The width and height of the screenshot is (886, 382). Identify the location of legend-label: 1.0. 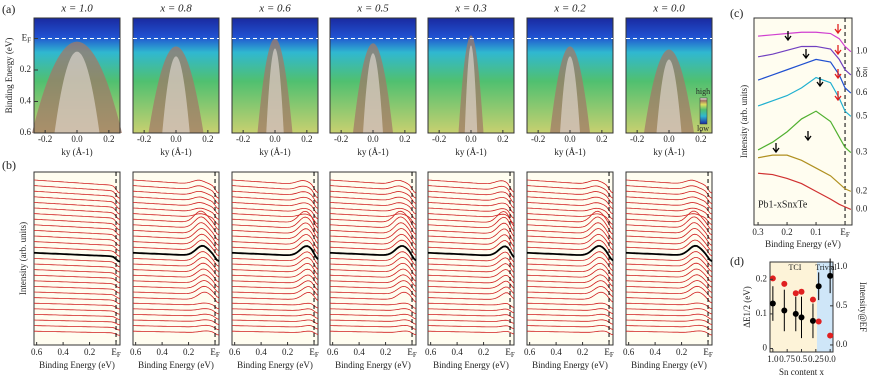
(862, 51).